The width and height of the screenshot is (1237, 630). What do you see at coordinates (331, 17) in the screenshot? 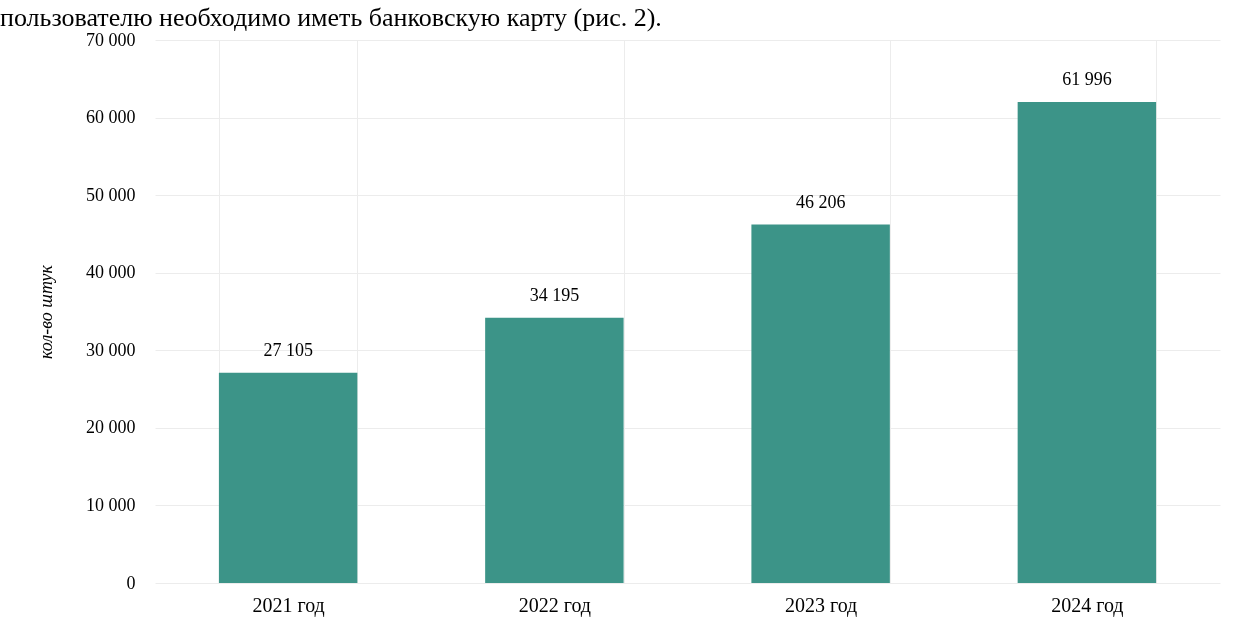
I see `text: пользователю необходимо иметь банковскую карту (рис. 2).` at bounding box center [331, 17].